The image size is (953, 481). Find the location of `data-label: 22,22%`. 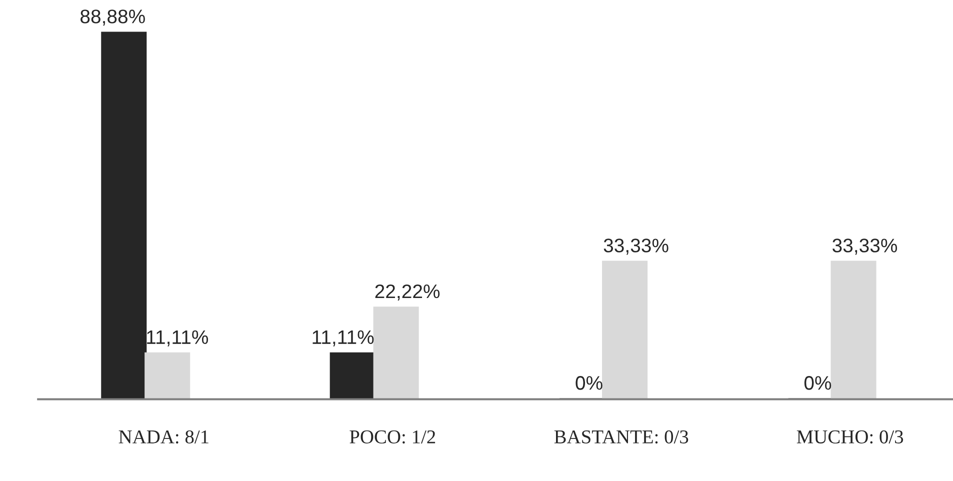

data-label: 22,22% is located at coordinates (407, 292).